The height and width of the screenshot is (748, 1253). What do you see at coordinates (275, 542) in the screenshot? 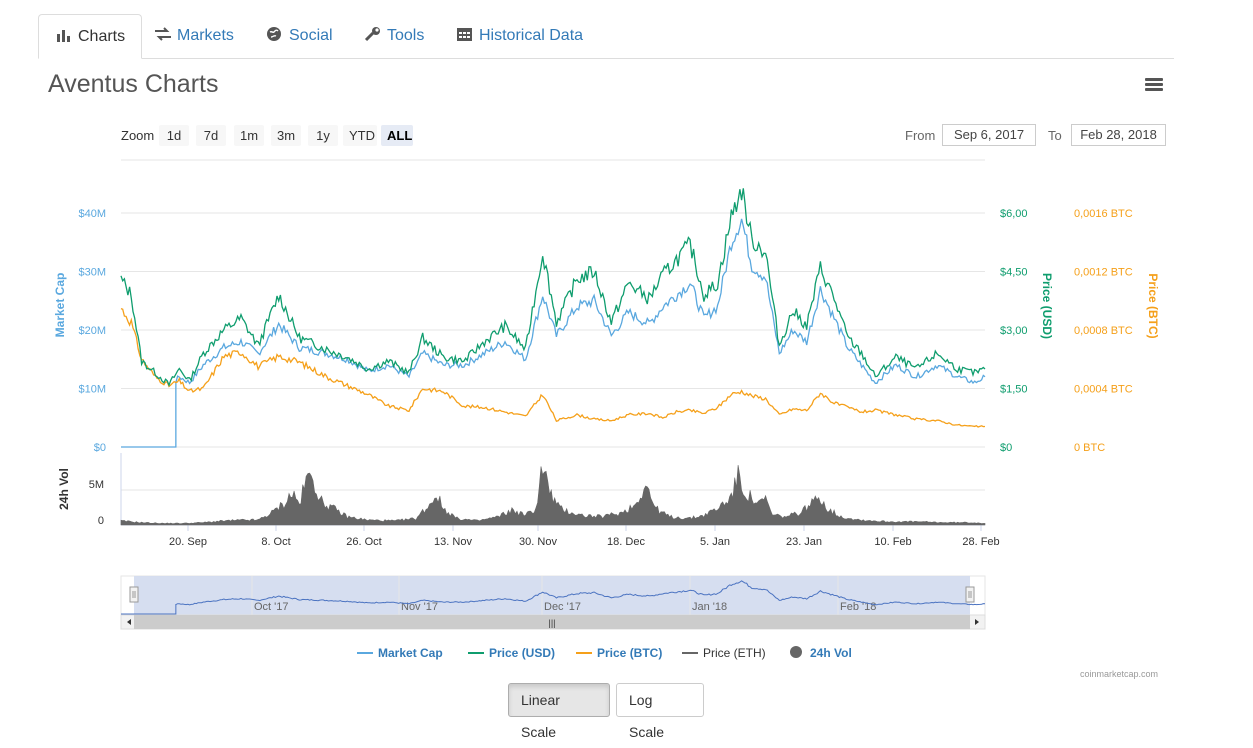
I see `x-tick-label: 8. Oct` at bounding box center [275, 542].